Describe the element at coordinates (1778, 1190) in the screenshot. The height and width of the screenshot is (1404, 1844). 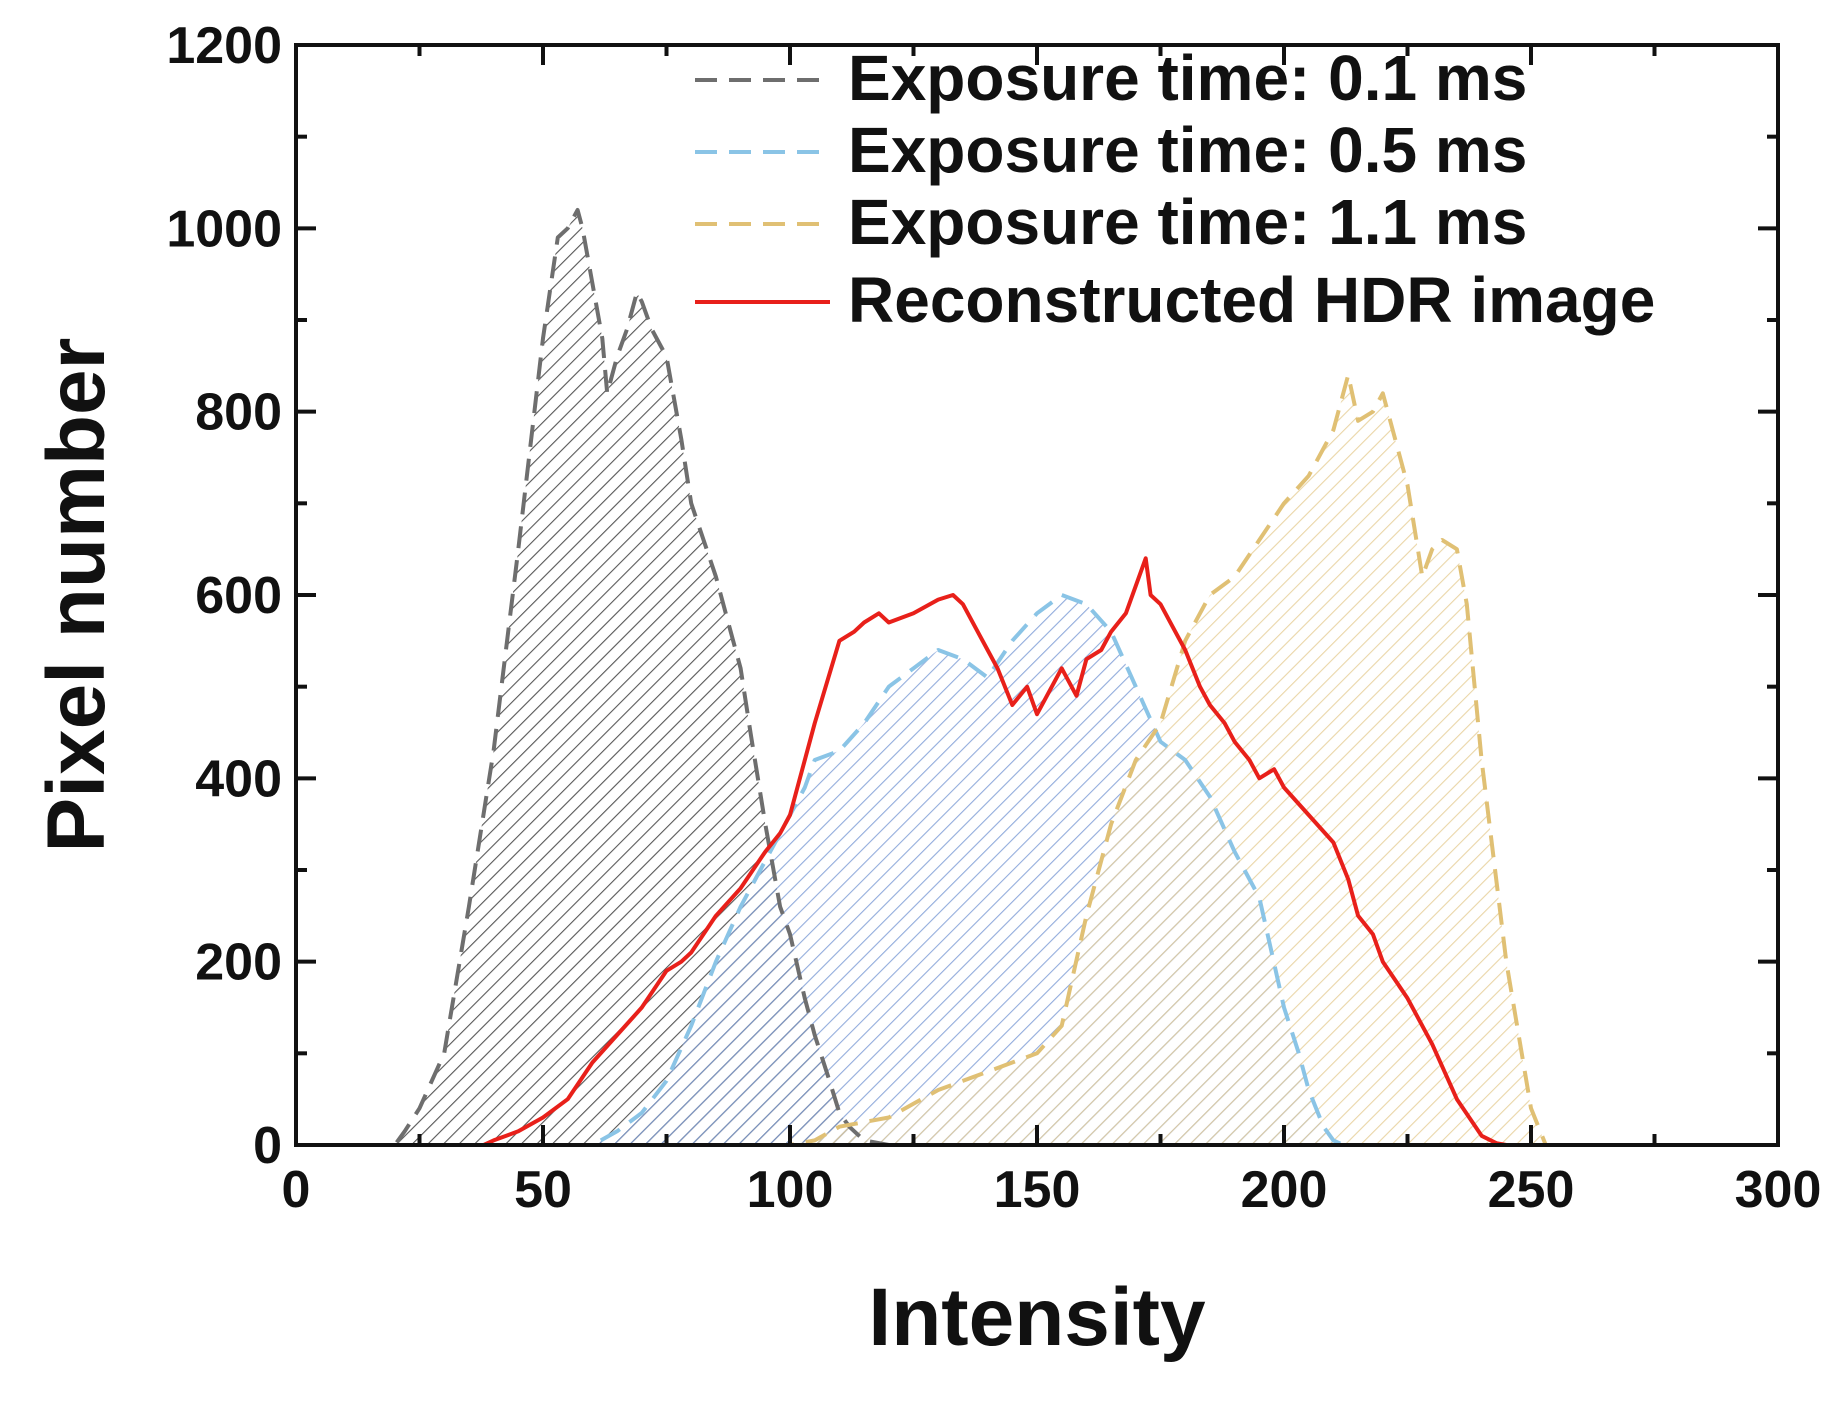
I see `x-tick-label: 300` at that location.